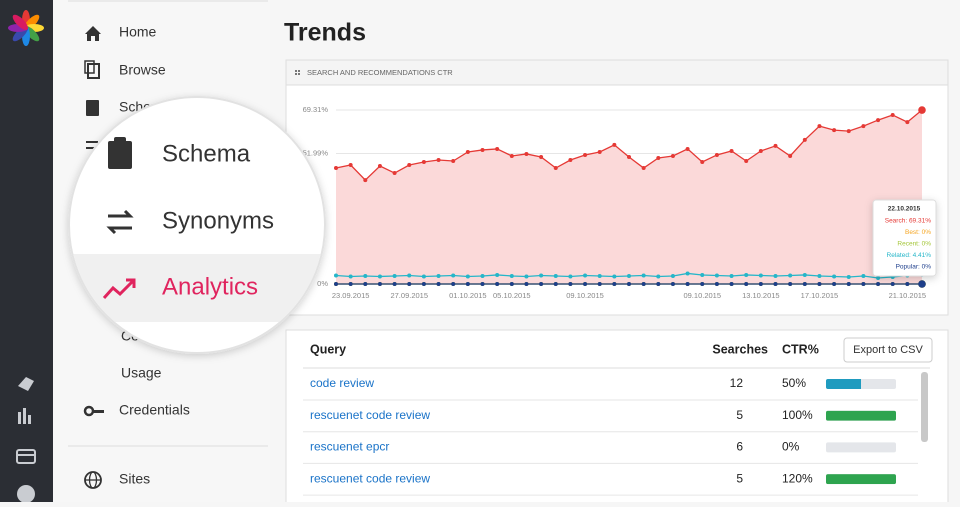 Image resolution: width=960 pixels, height=507 pixels. I want to click on y-tick-label: 0%, so click(322, 283).